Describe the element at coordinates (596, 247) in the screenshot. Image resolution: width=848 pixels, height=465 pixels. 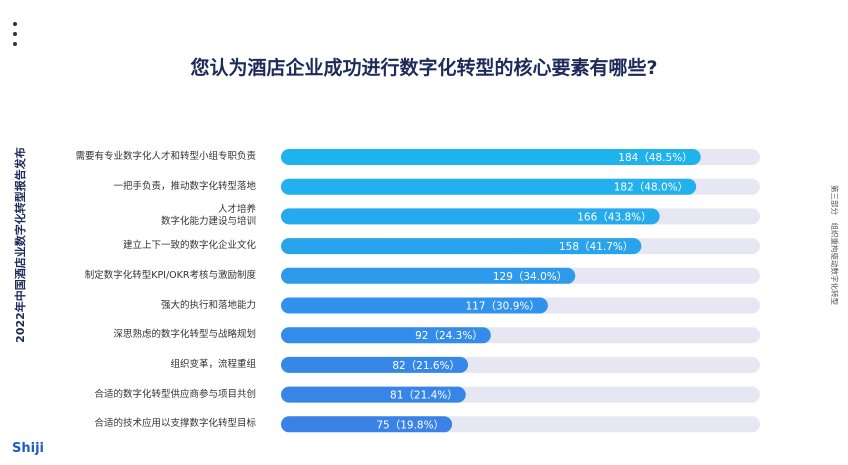
I see `value-label: 158（41.7%）` at that location.